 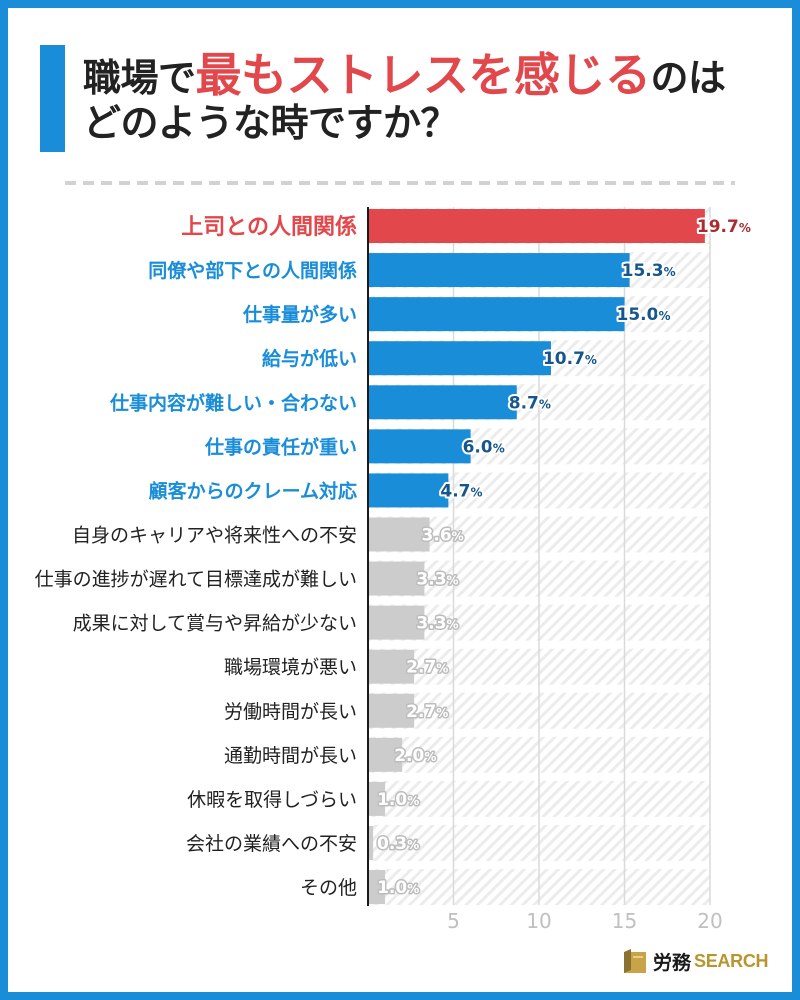 I want to click on title-line-2: どのような時ですか？, so click(x=271, y=123).